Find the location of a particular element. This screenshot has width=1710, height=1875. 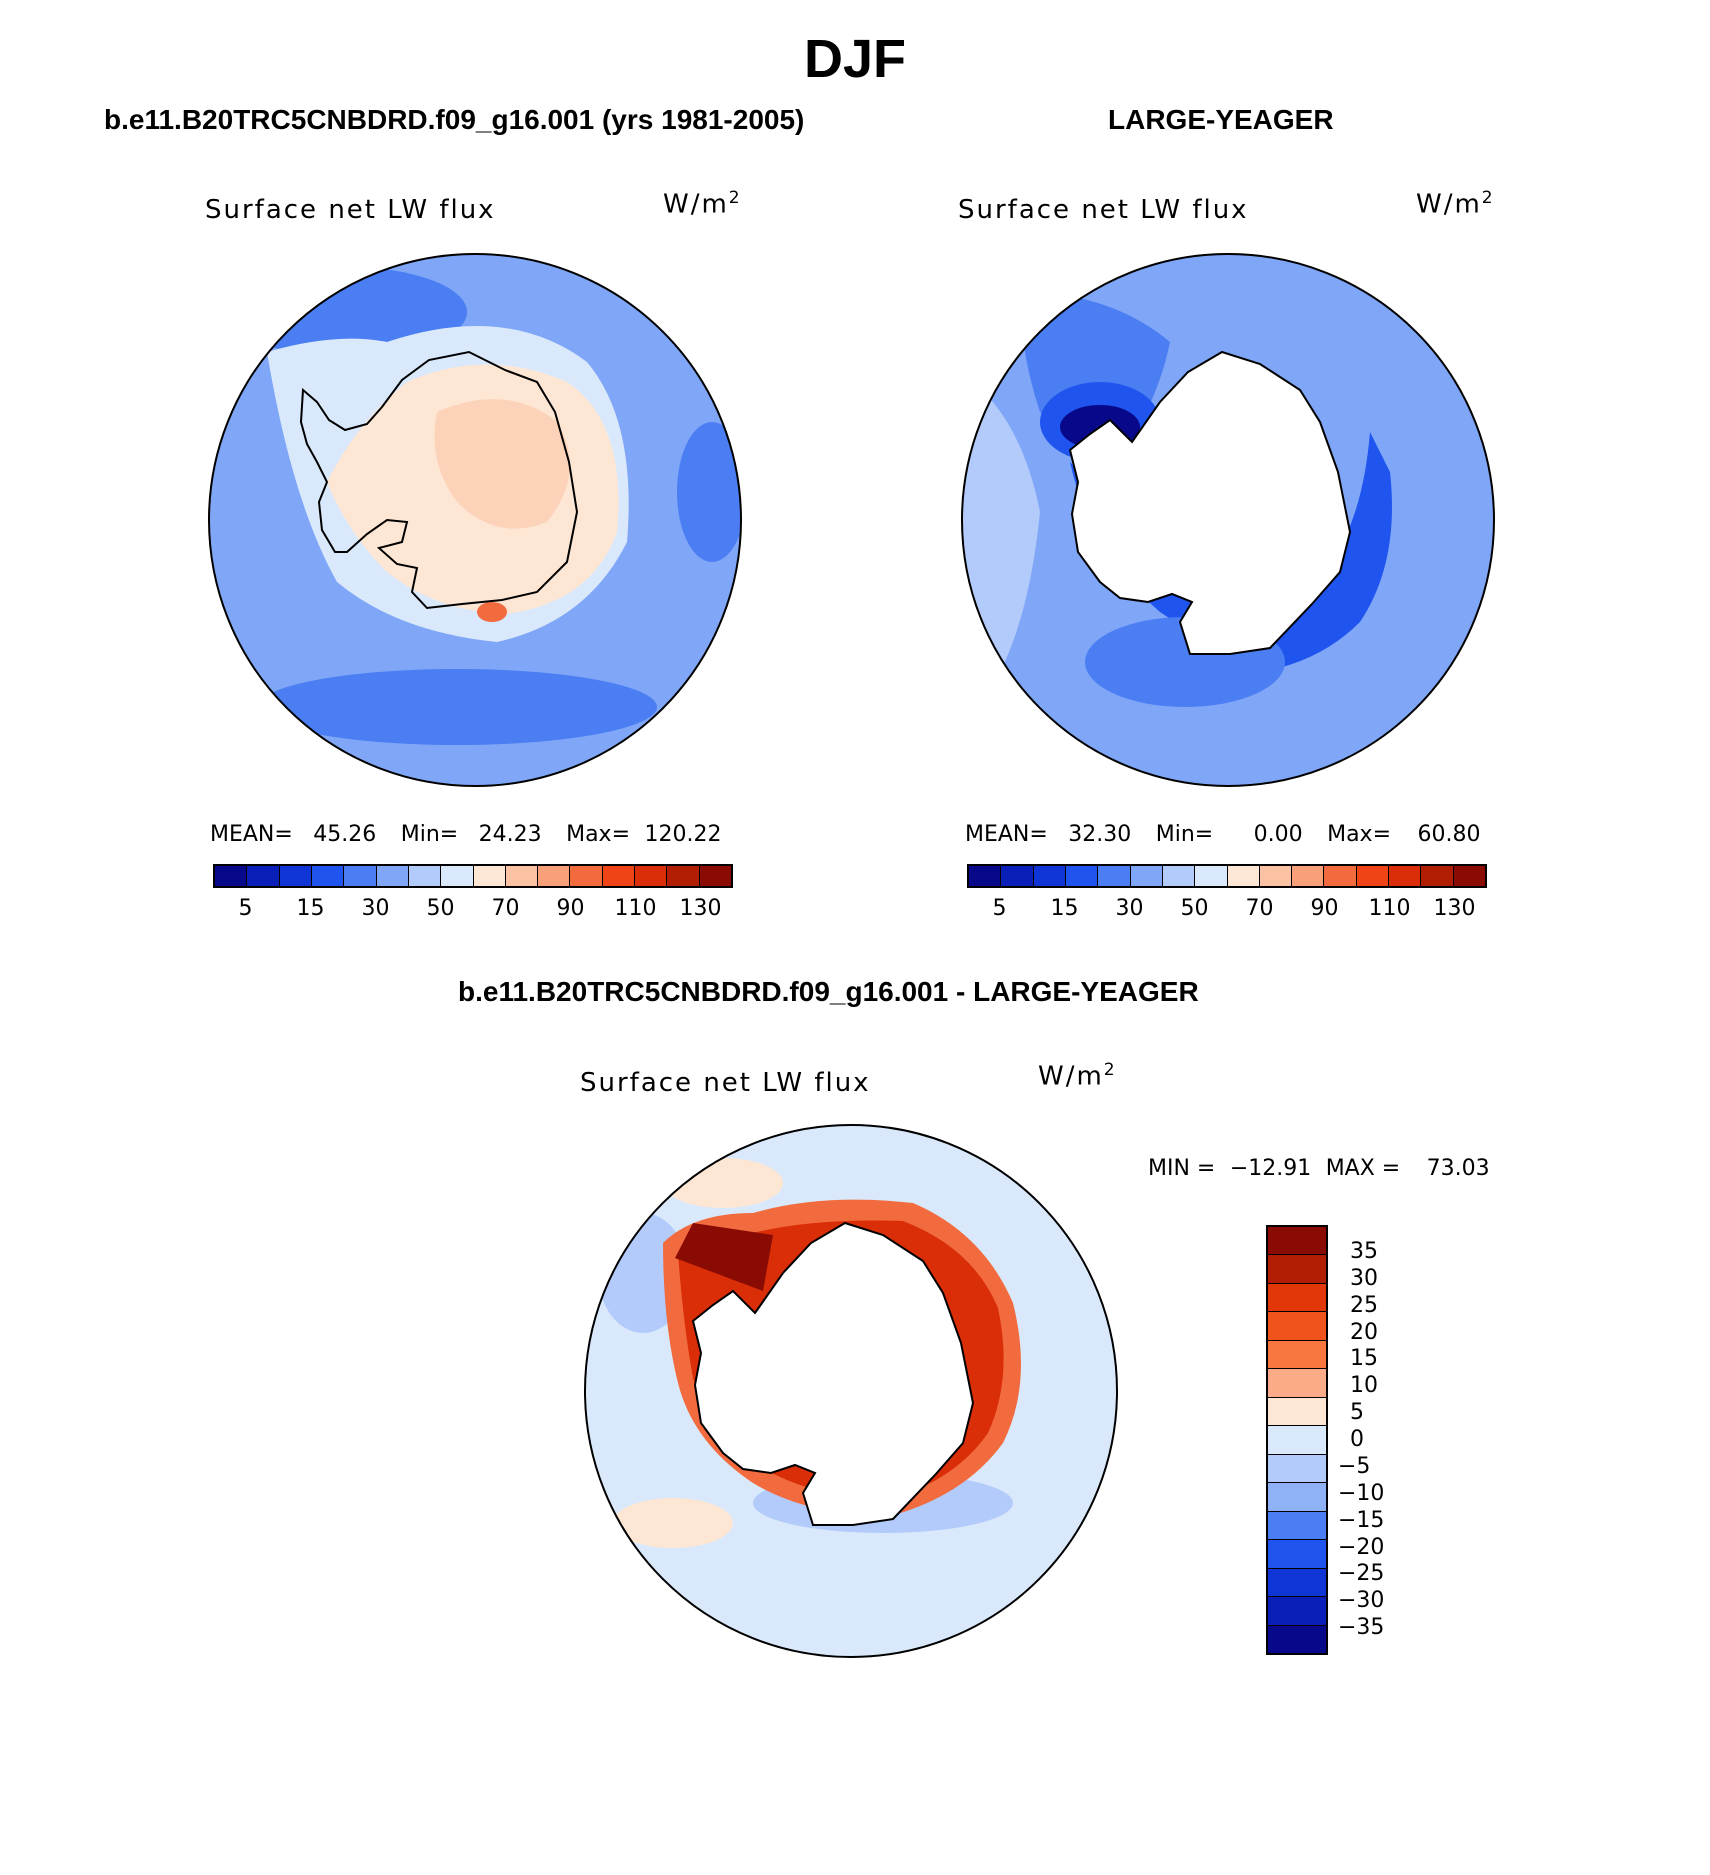

panel1-colorbar-ticks: 5 15 30 50 70 90 110 130 is located at coordinates (473, 911).